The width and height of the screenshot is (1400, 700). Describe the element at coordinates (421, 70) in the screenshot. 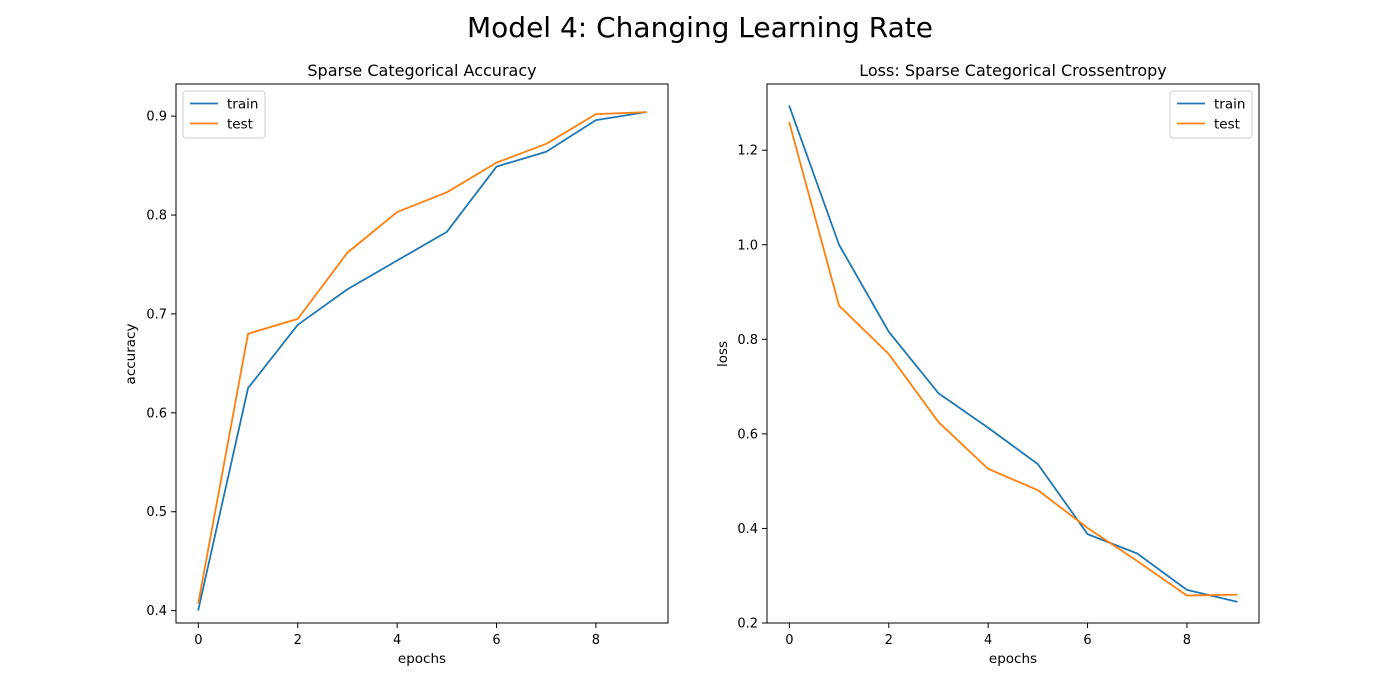

I see `accuracy-chart-title: Sparse Categorical Accuracy` at that location.